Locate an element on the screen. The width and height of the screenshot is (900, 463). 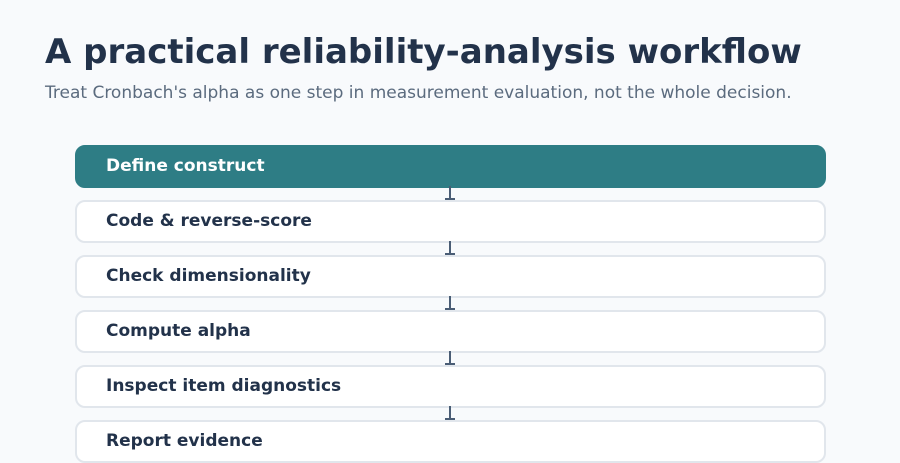
step-label: Inspect item diagnostics is located at coordinates (224, 386).